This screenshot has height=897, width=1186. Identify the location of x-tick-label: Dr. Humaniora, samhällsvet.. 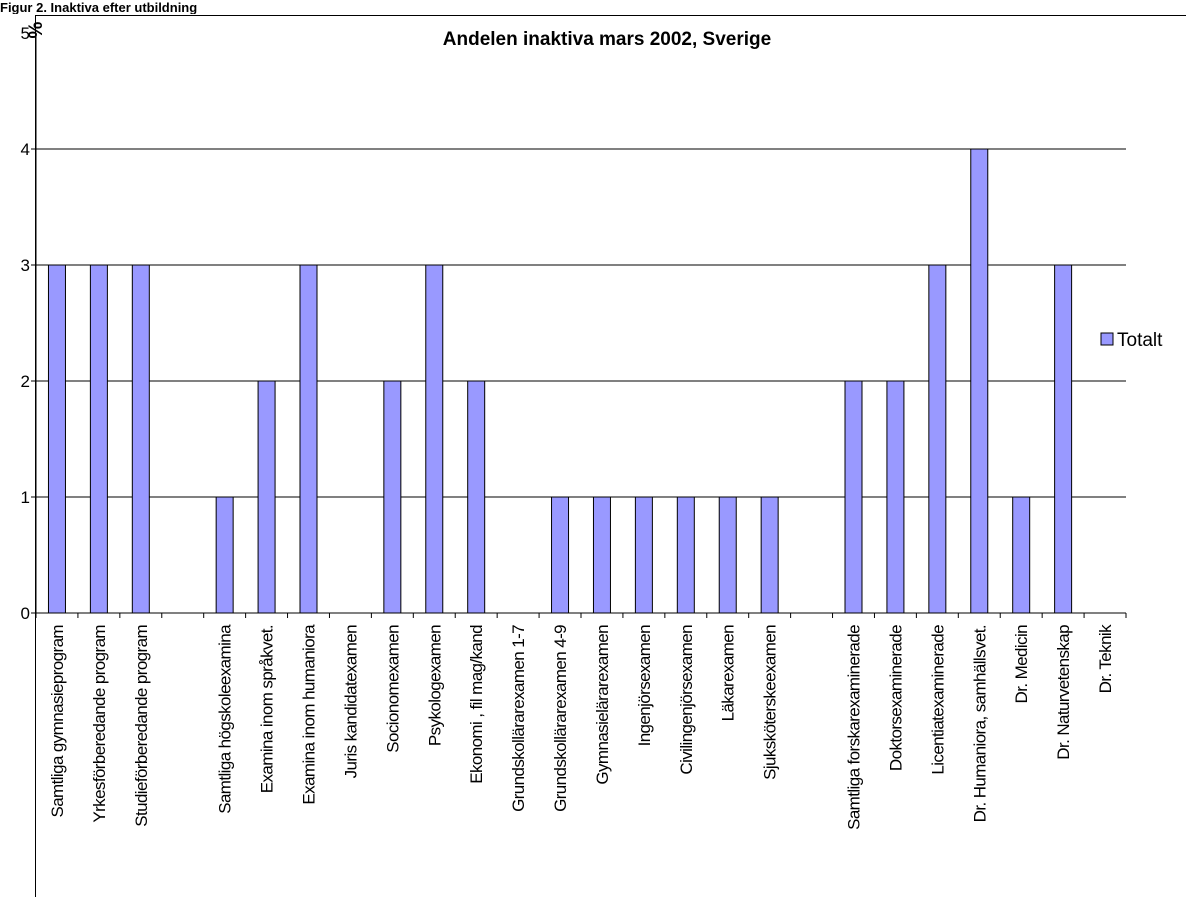
(979, 723).